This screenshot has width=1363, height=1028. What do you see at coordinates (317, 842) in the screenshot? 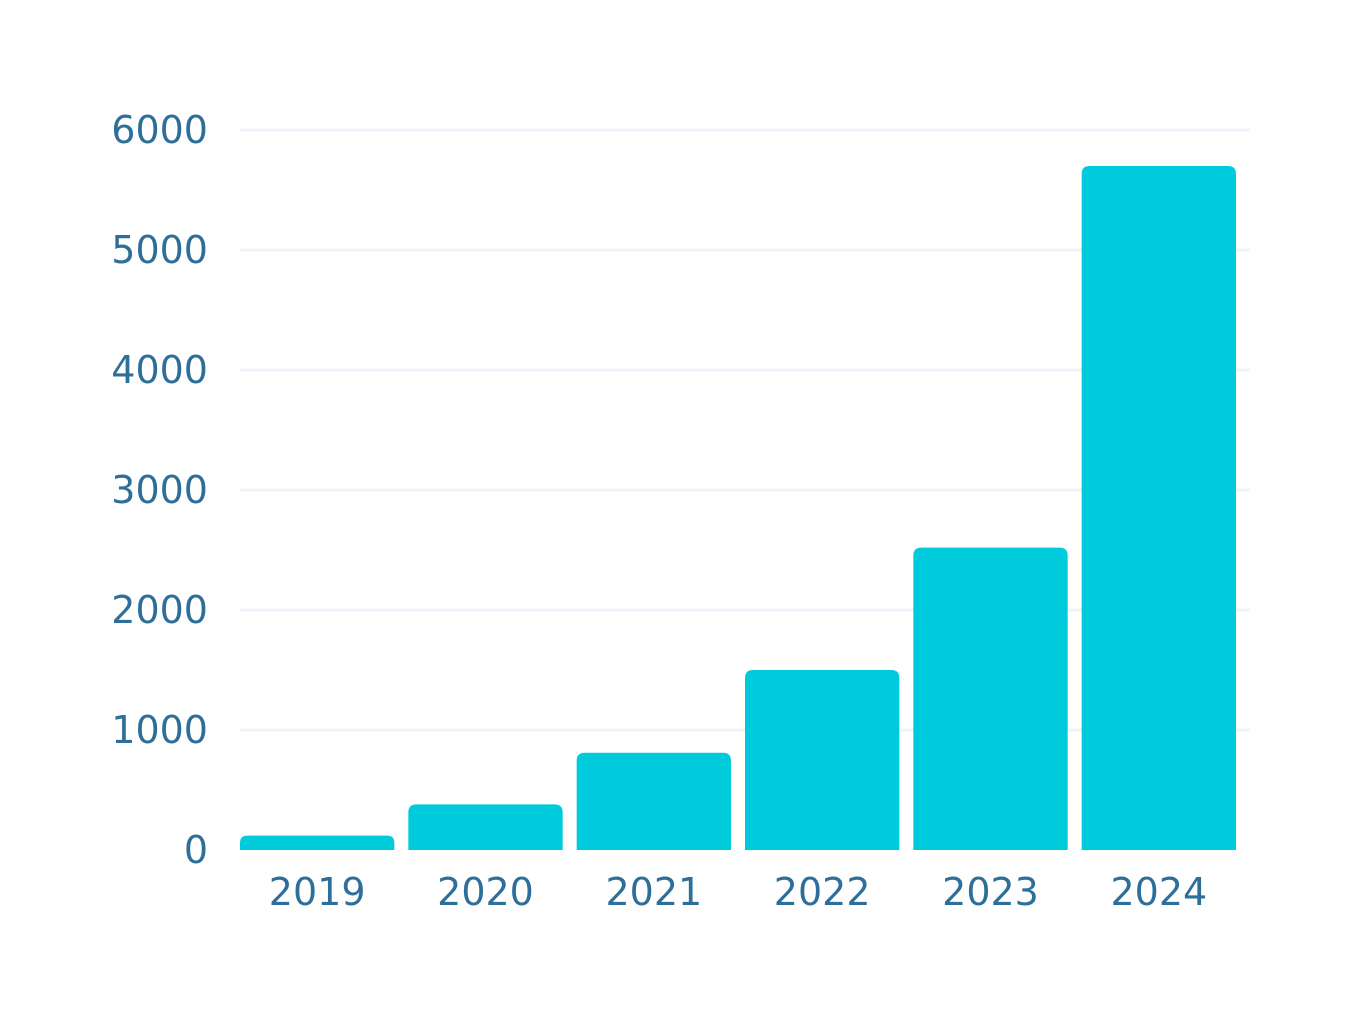
I see `bar-2019` at bounding box center [317, 842].